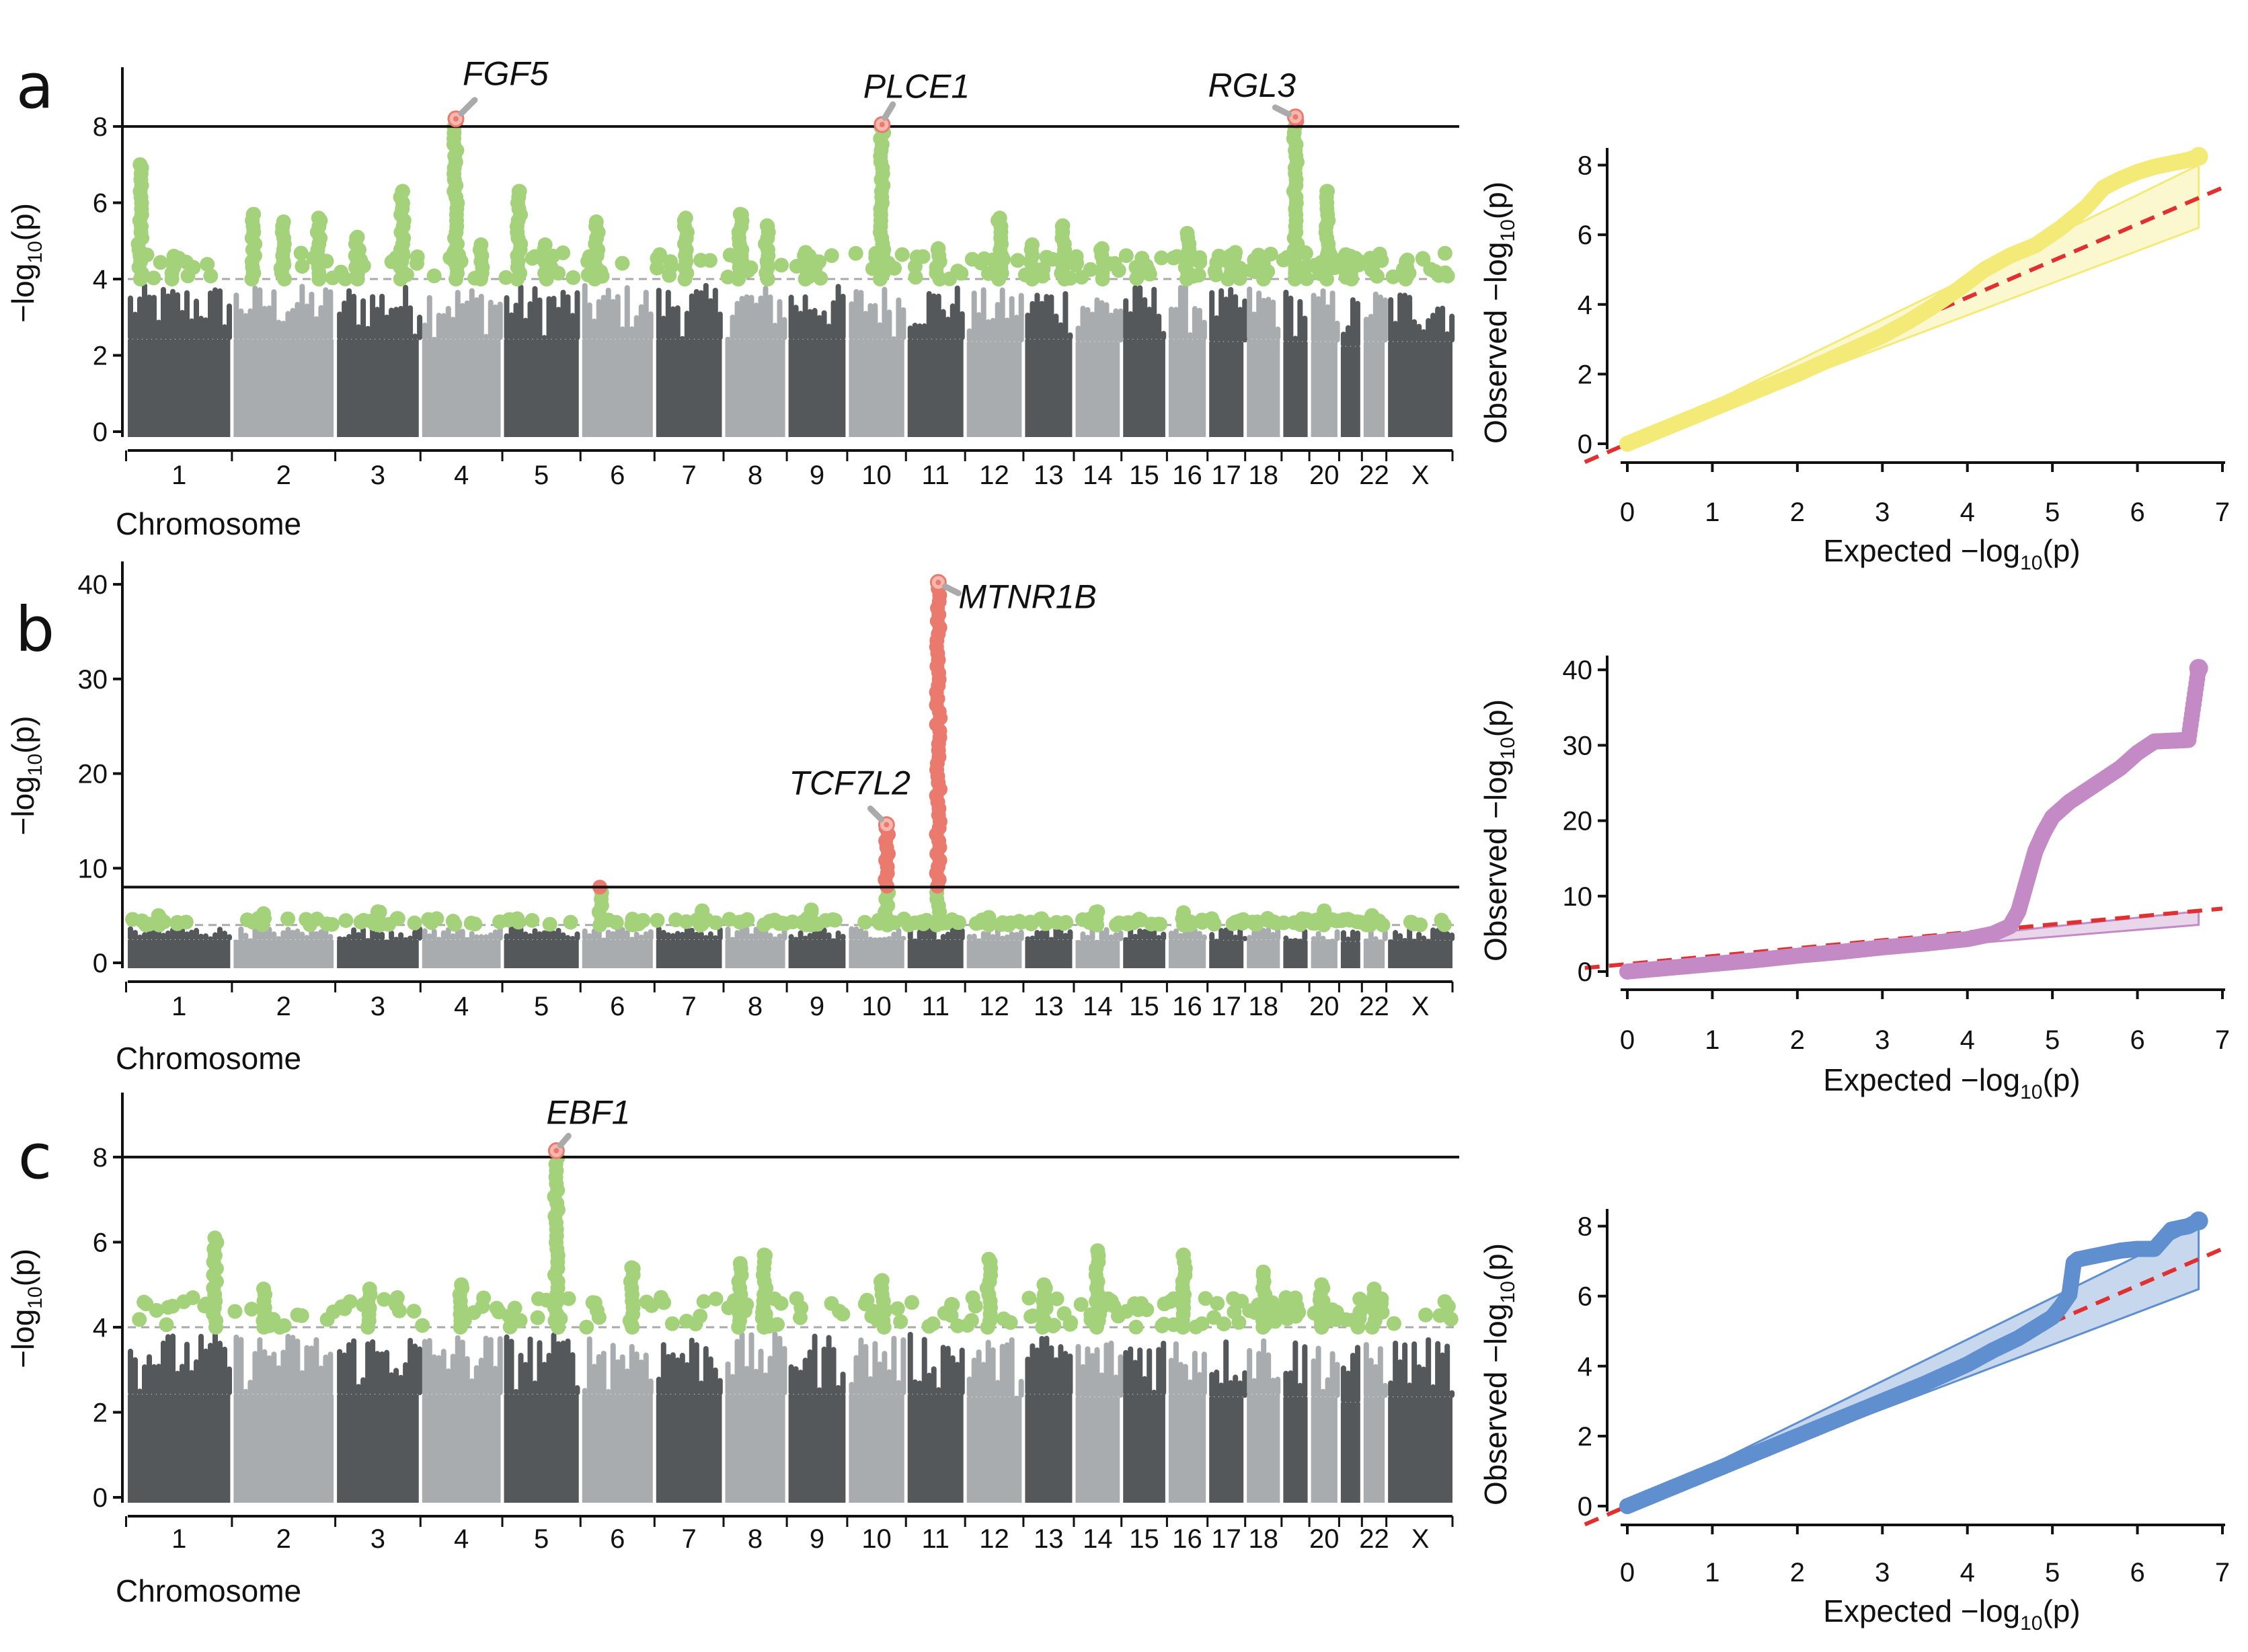  What do you see at coordinates (35, 1297) in the screenshot?
I see `y-axis-title-sub: 10` at bounding box center [35, 1297].